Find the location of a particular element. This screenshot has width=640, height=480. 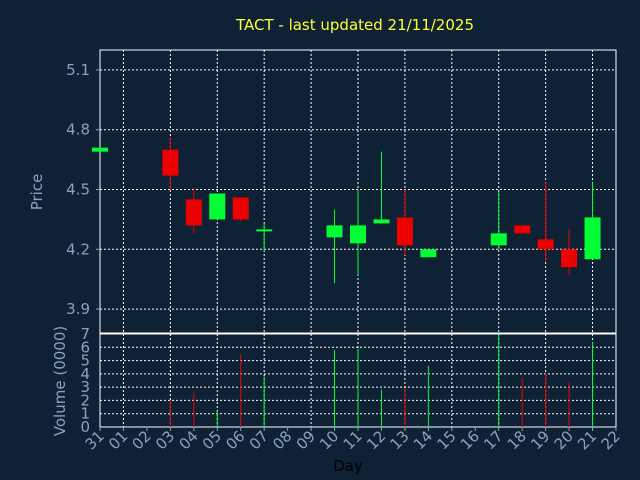

x-axis-label: Day is located at coordinates (348, 466).